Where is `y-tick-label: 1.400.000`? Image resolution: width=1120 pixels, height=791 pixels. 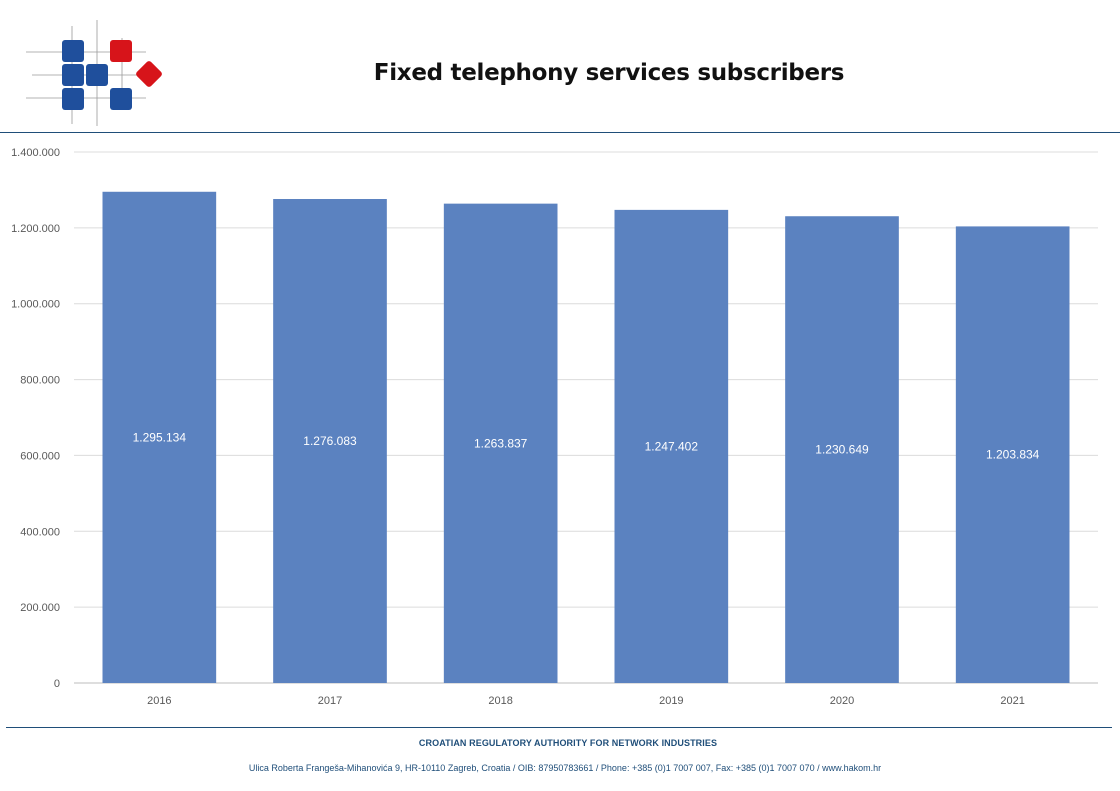 y-tick-label: 1.400.000 is located at coordinates (35, 153).